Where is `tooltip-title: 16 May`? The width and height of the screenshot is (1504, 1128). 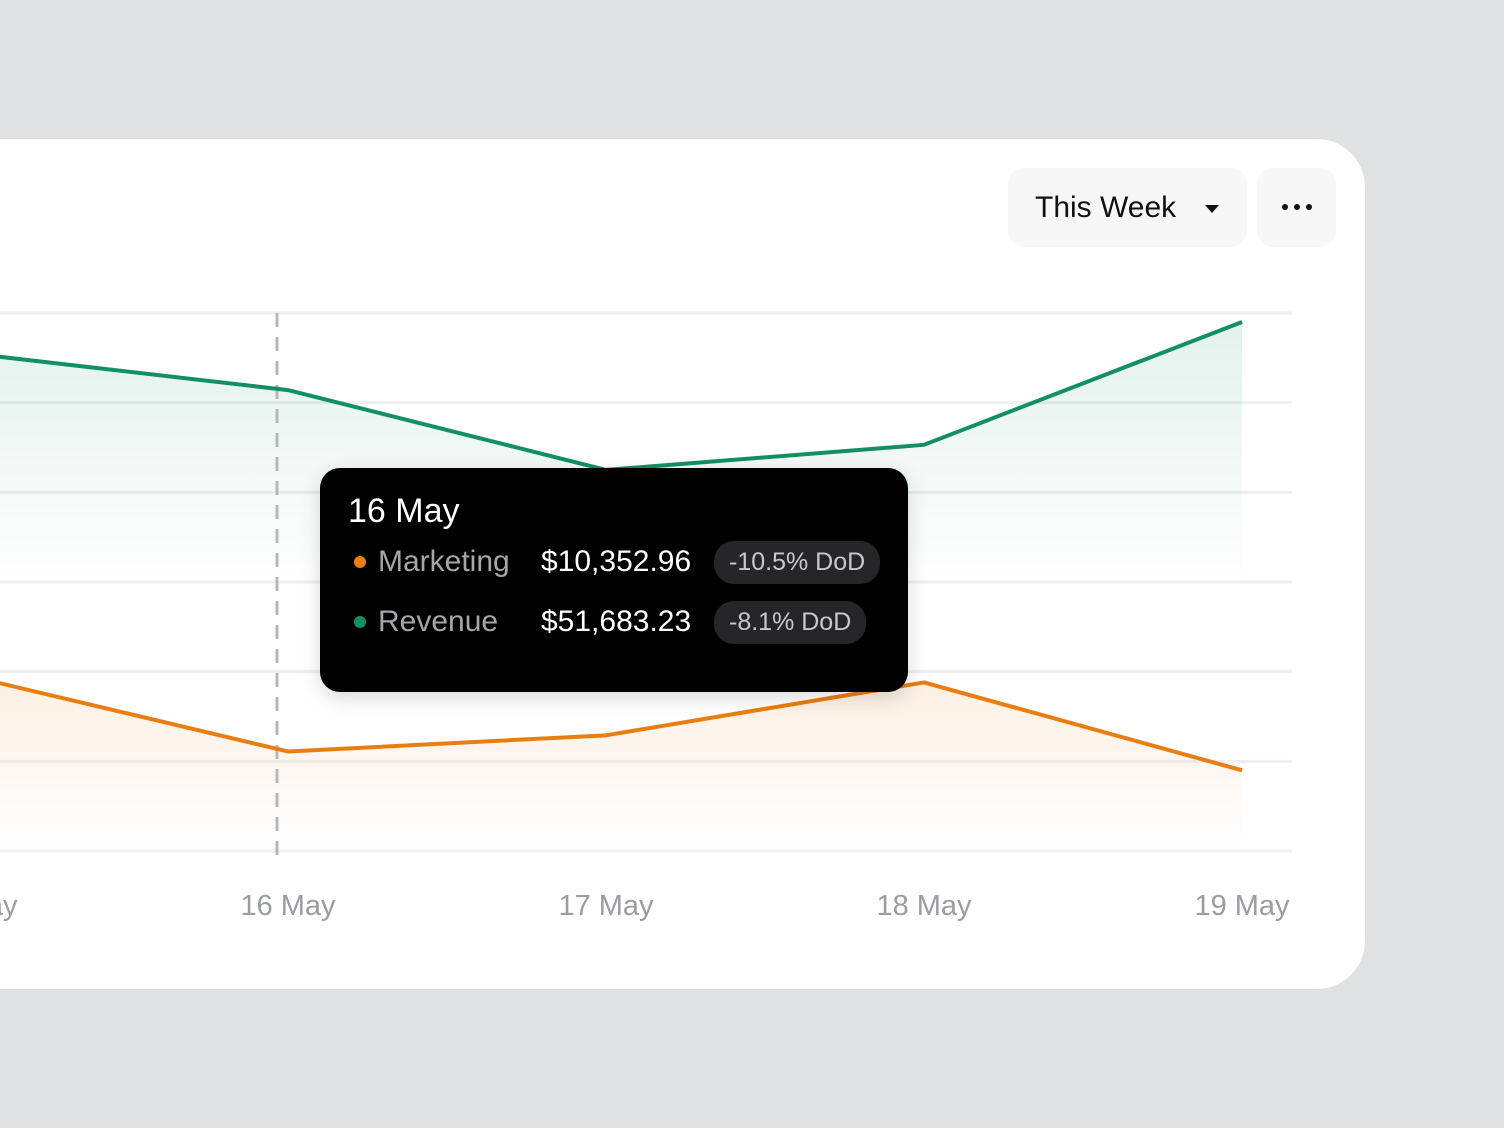
tooltip-title: 16 May is located at coordinates (404, 511).